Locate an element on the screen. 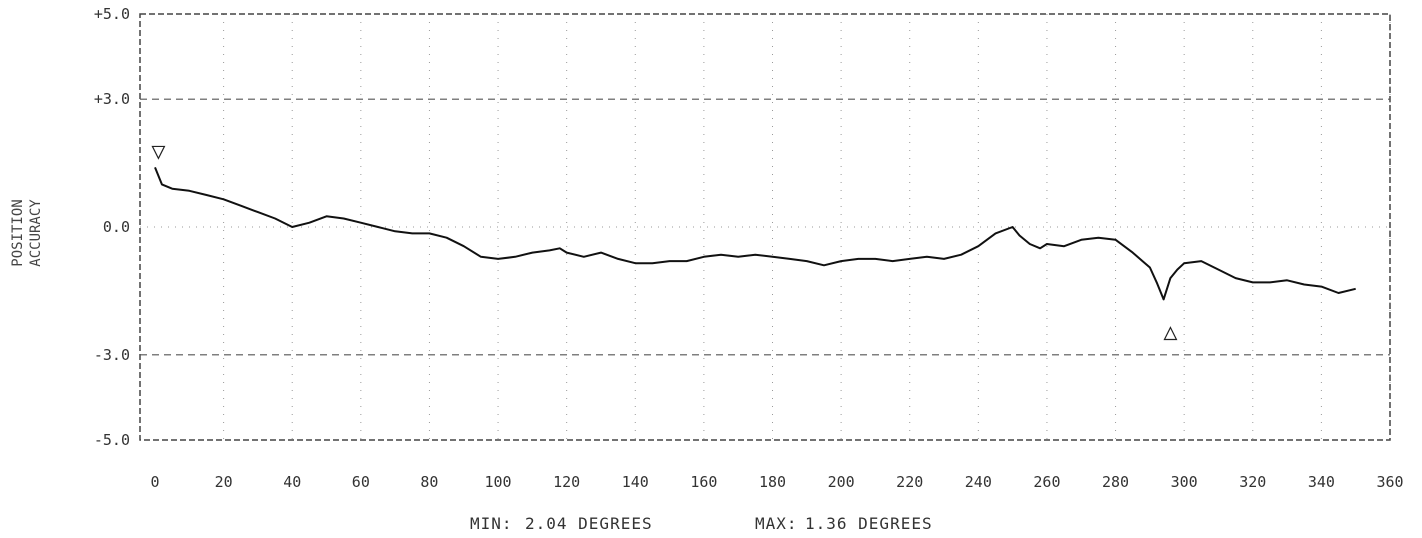  x-tick-label: 300 is located at coordinates (1184, 482).